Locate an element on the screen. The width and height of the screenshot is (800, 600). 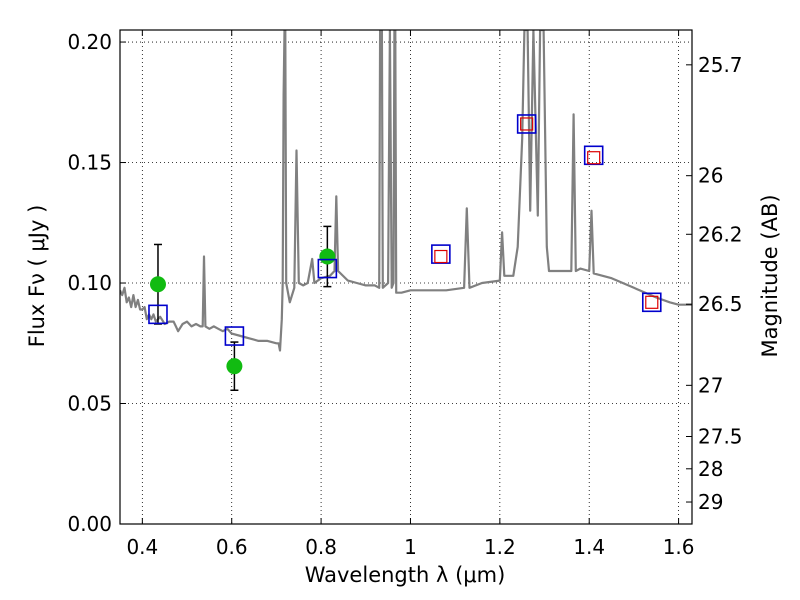
y-tick-label: 0.15 is located at coordinates (89, 163).